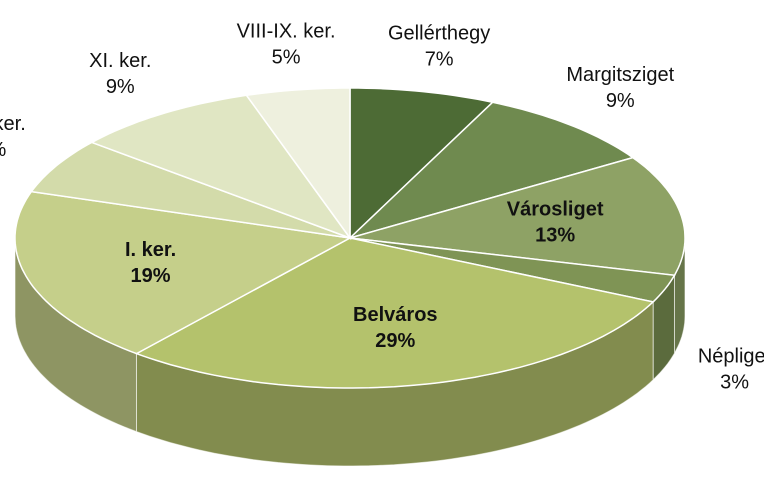 Image resolution: width=764 pixels, height=480 pixels. I want to click on slice-value-label: 13%, so click(555, 236).